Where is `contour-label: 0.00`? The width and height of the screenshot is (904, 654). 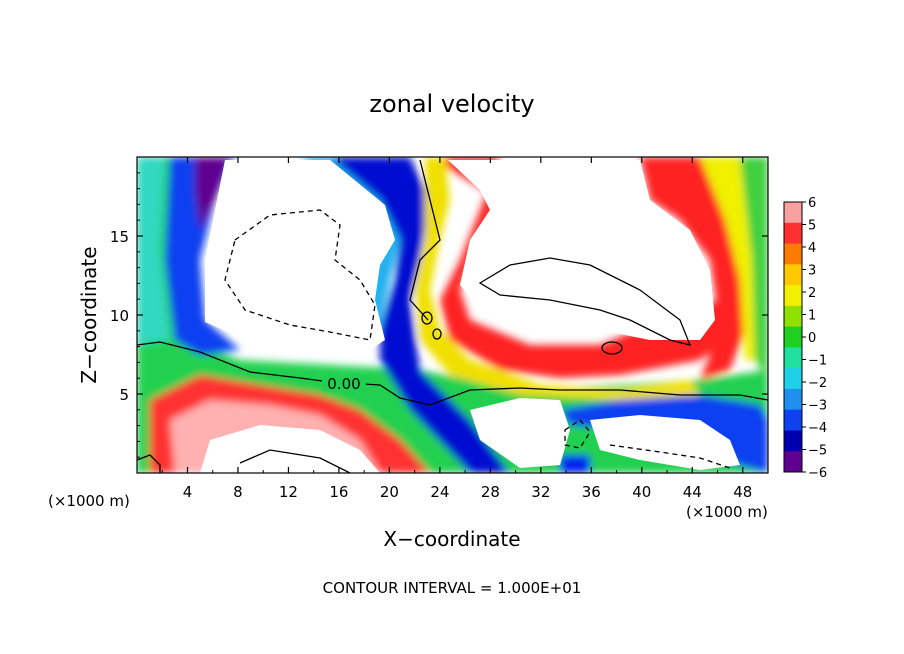 contour-label: 0.00 is located at coordinates (343, 384).